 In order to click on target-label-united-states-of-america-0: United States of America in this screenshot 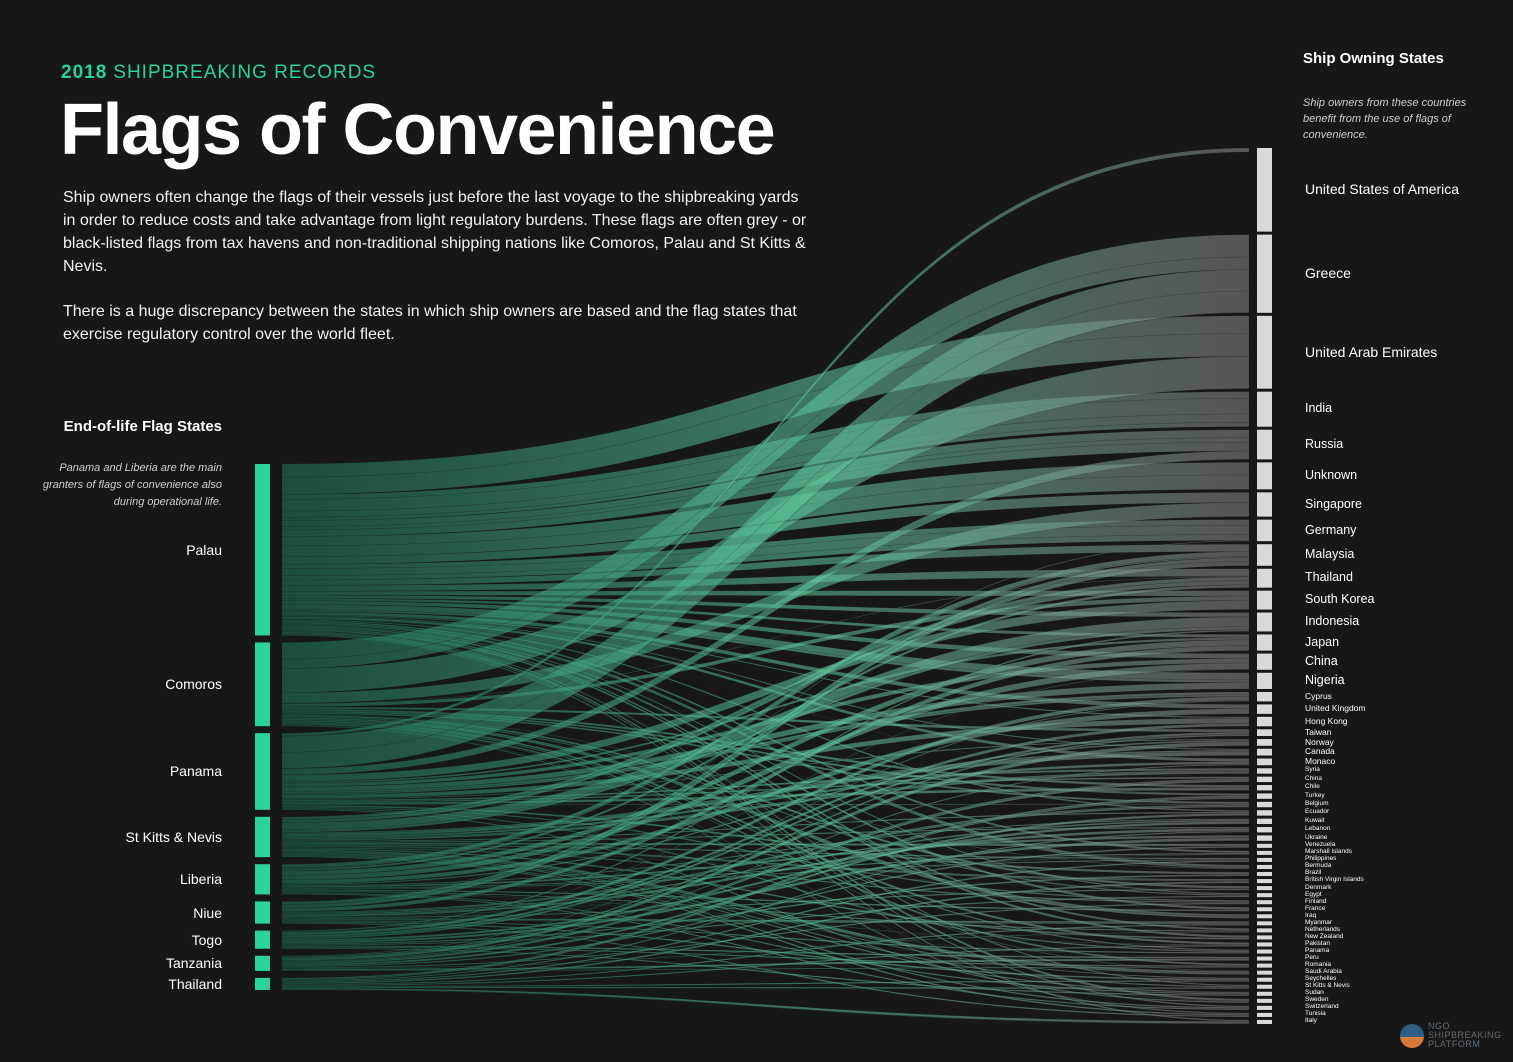, I will do `click(1382, 189)`.